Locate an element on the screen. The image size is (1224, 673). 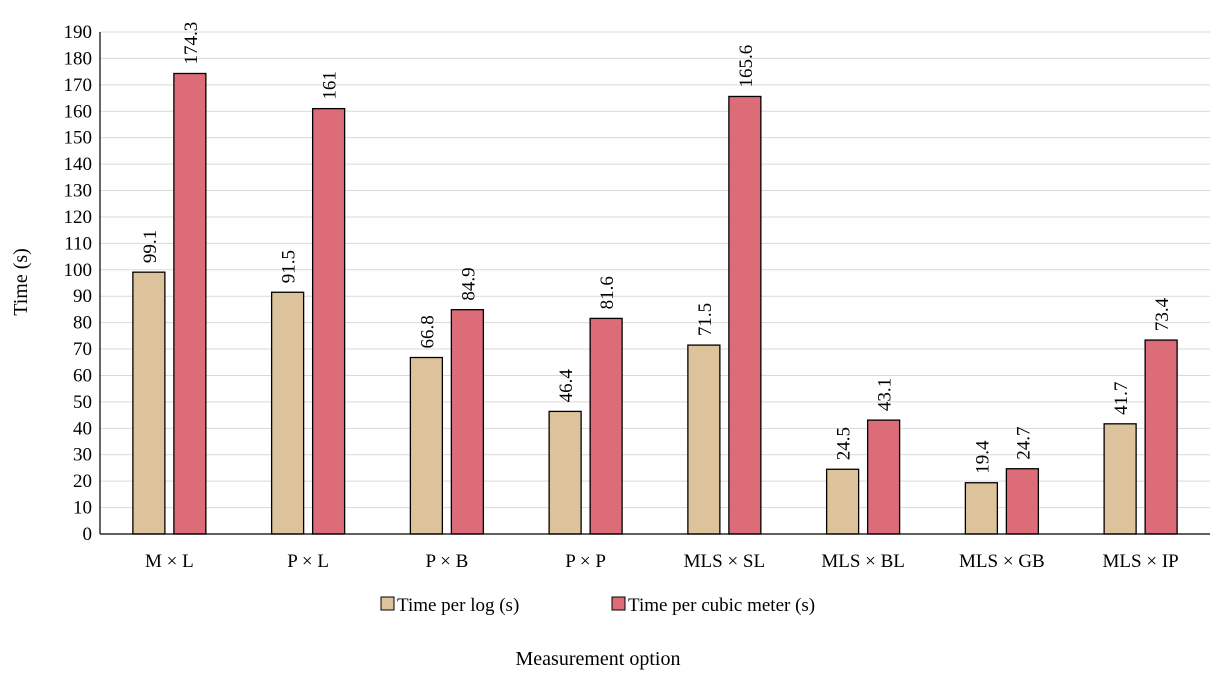
y-tick-label: 100 is located at coordinates (78, 270).